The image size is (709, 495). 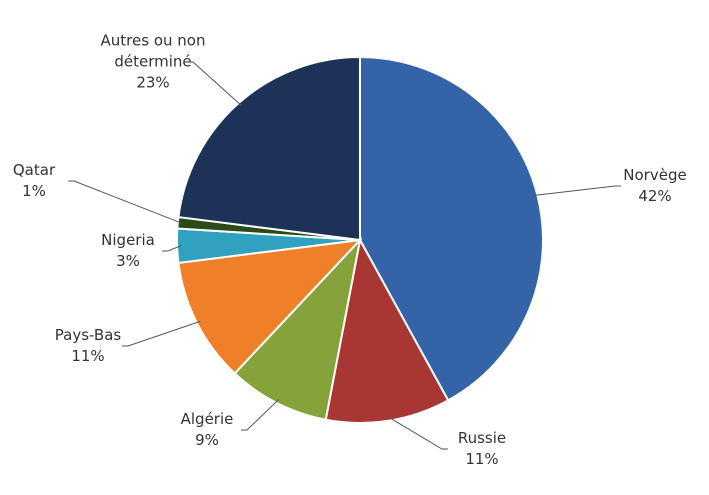 I want to click on value-label: 1%, so click(x=34, y=191).